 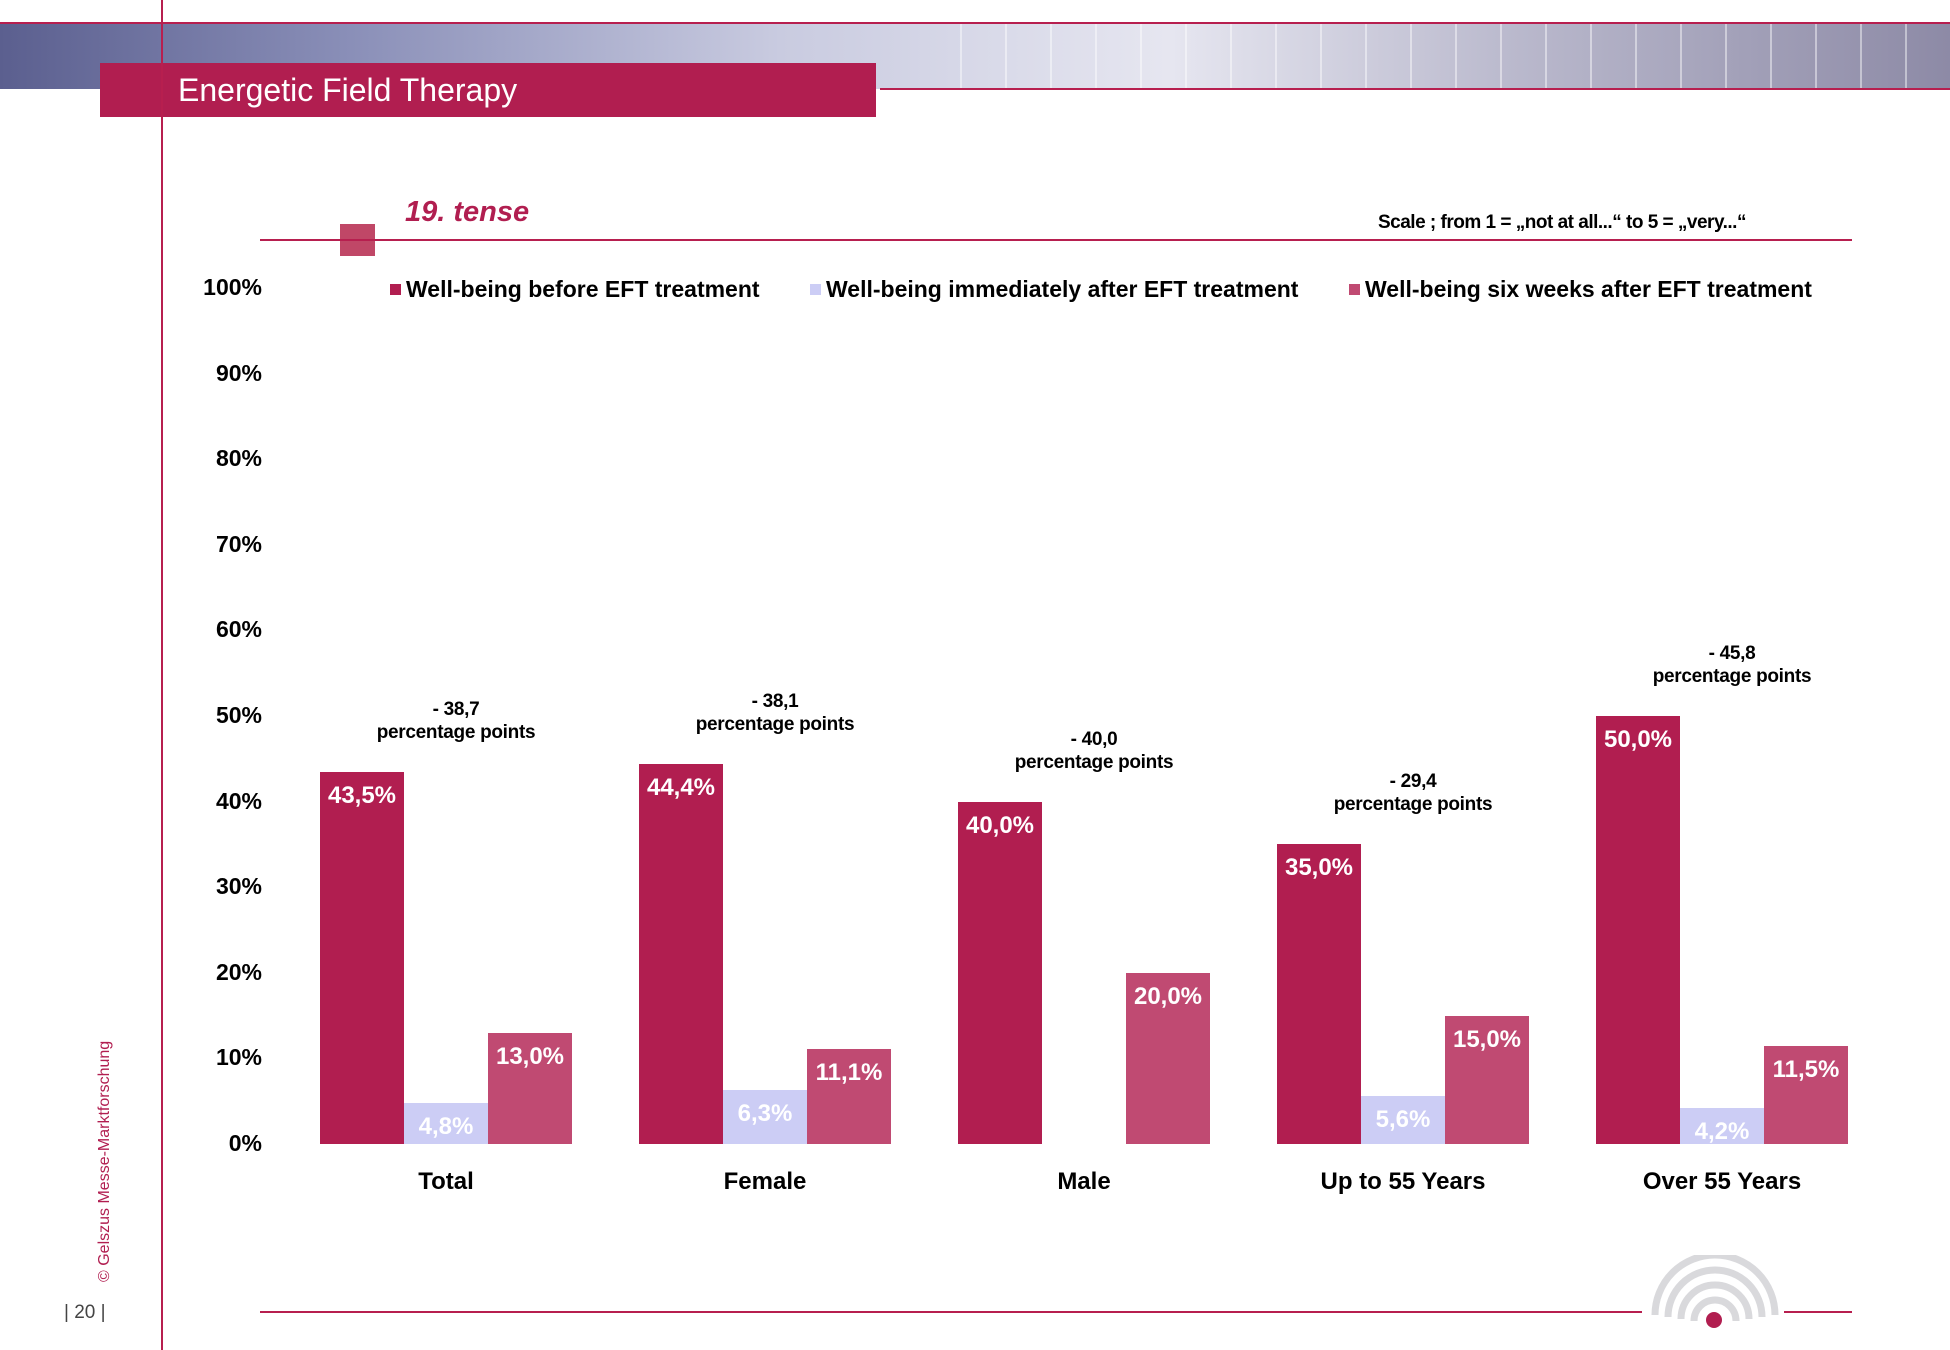 I want to click on y-tick-label: 30%, so click(x=238, y=886).